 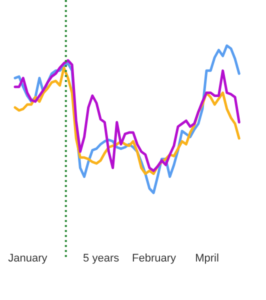 I want to click on x-tick-label: Mpril, so click(x=207, y=258).